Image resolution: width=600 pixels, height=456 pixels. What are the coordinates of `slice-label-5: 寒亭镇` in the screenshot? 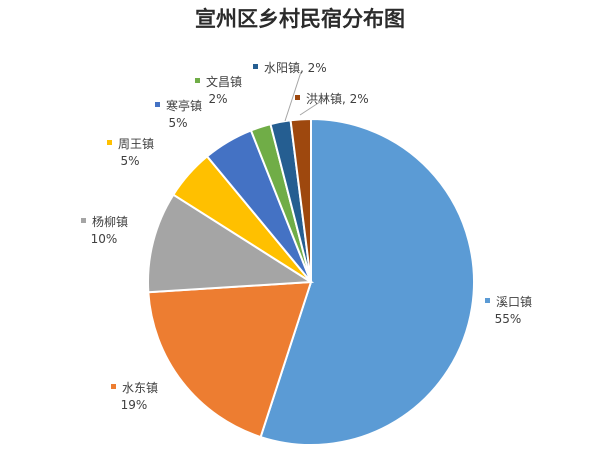 It's located at (184, 105).